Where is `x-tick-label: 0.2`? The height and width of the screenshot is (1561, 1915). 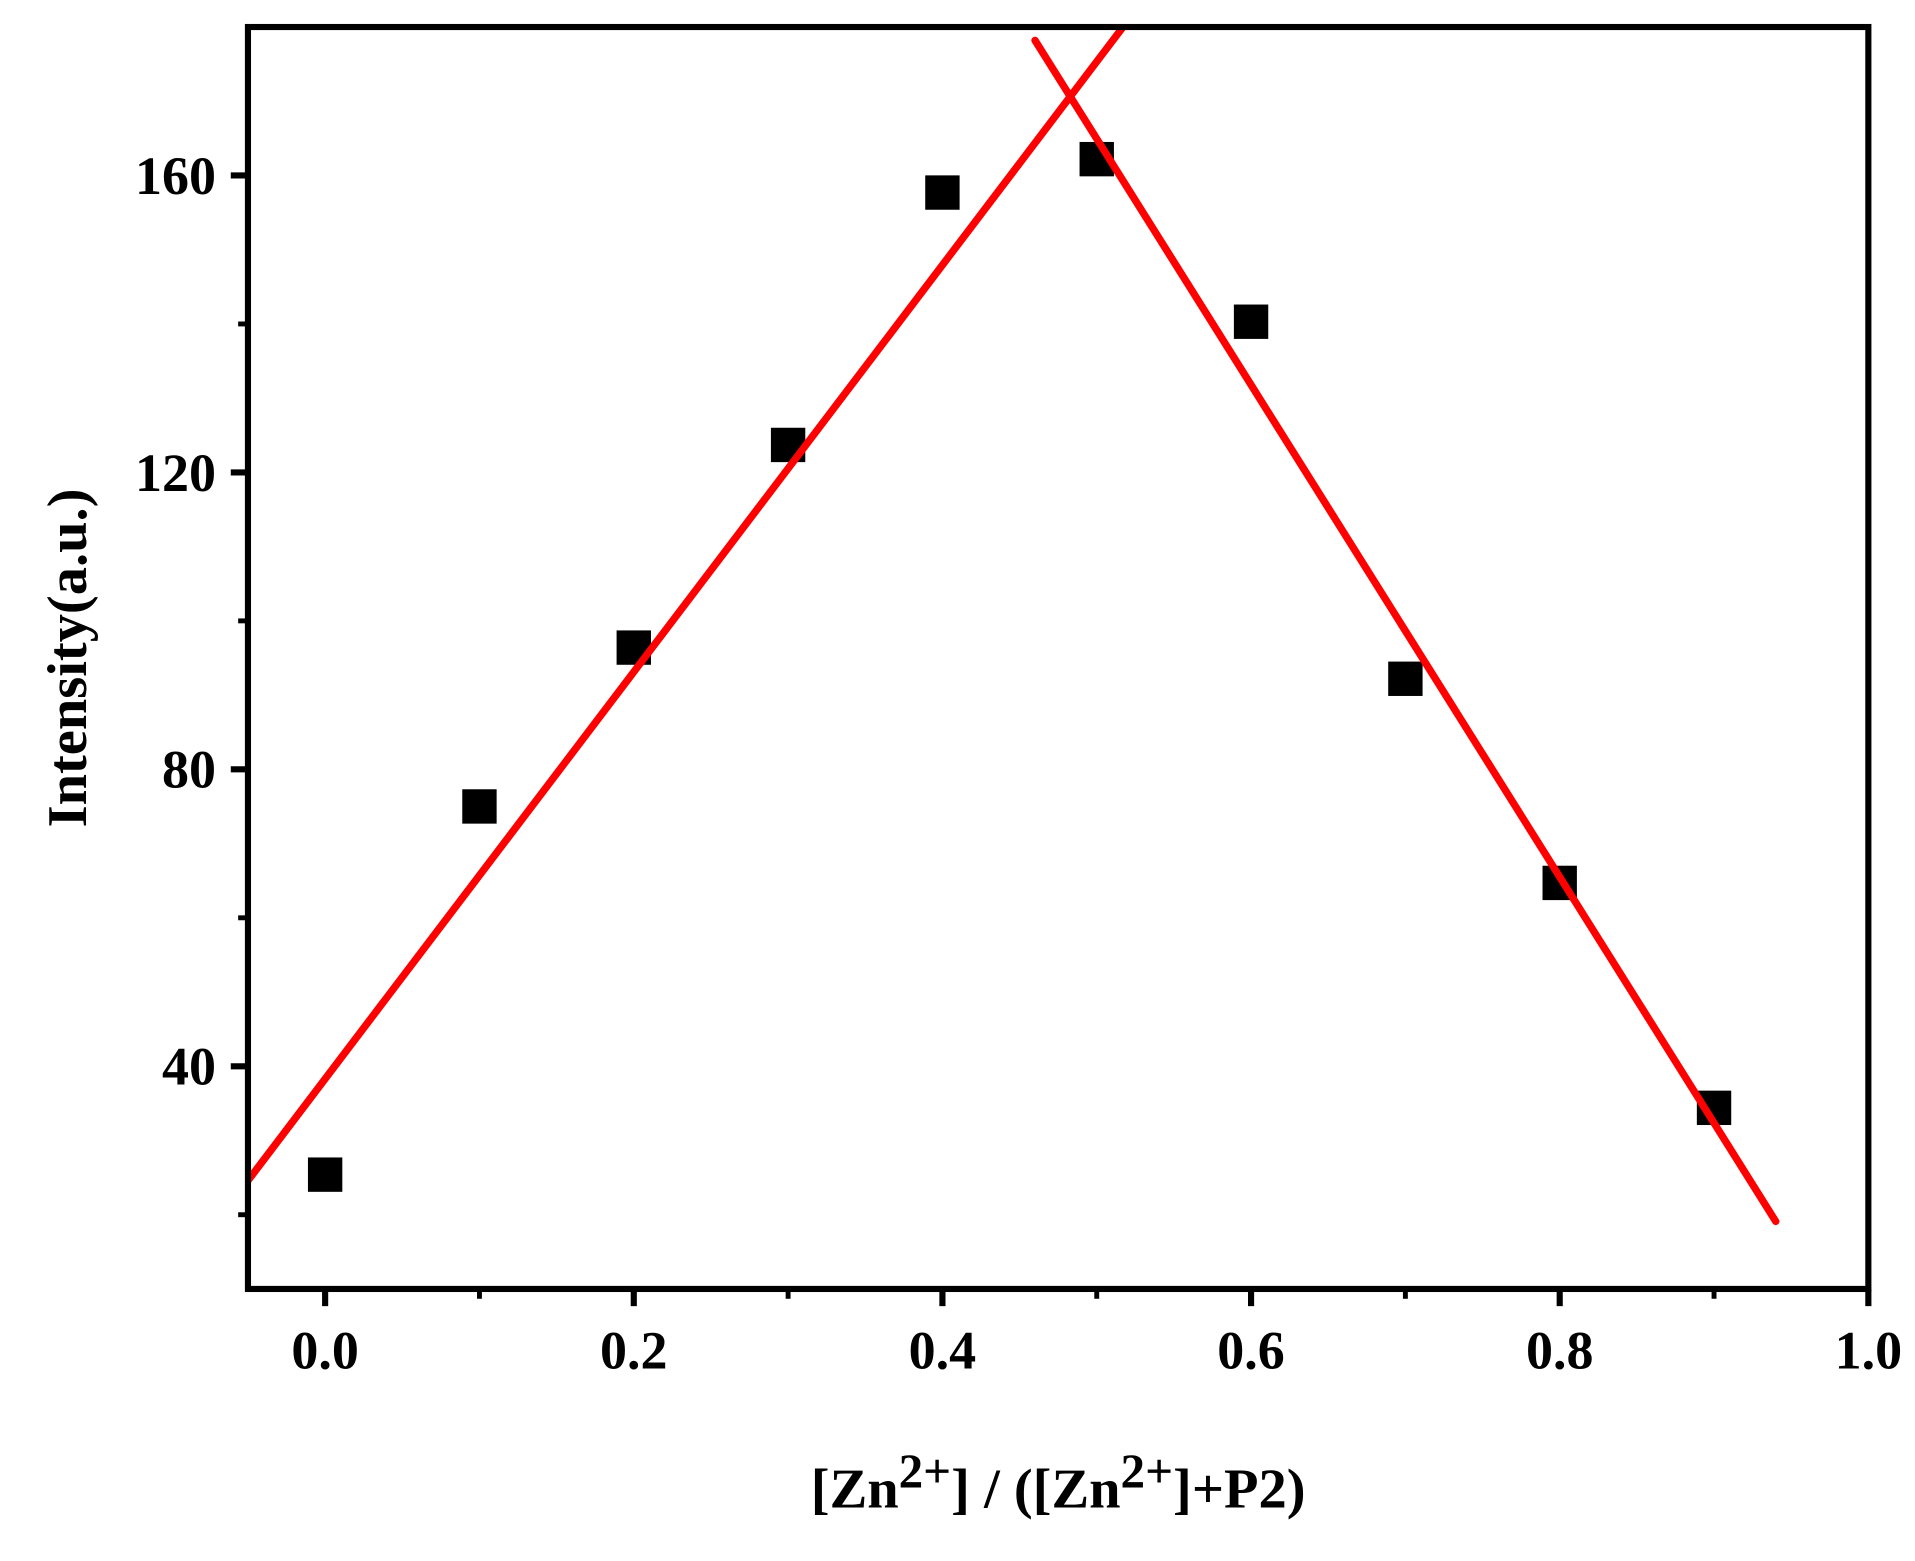 x-tick-label: 0.2 is located at coordinates (634, 1351).